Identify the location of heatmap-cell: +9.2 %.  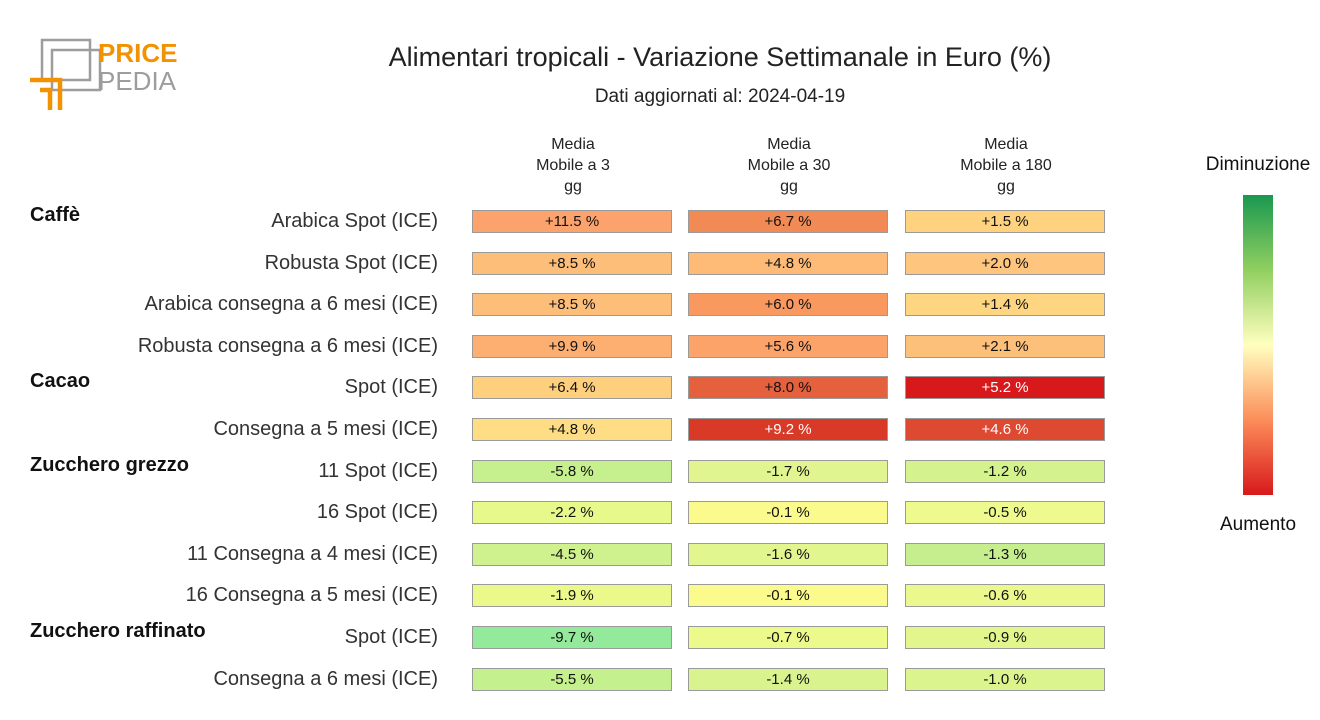
(788, 429).